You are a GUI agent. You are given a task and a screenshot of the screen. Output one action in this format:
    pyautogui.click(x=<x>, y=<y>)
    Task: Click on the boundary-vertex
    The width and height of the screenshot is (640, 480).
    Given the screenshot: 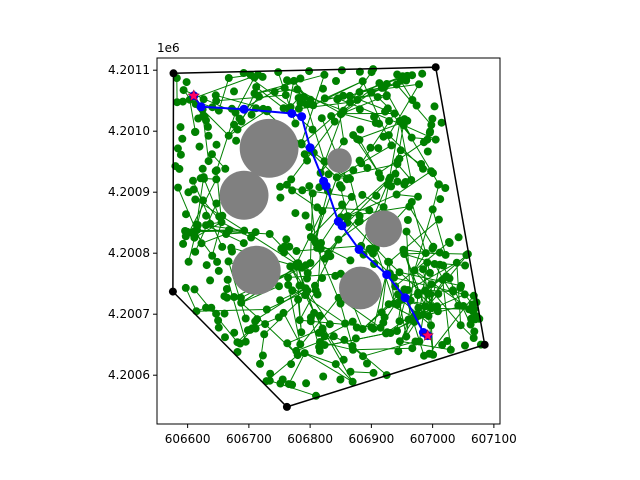 What is the action you would take?
    pyautogui.click(x=173, y=73)
    